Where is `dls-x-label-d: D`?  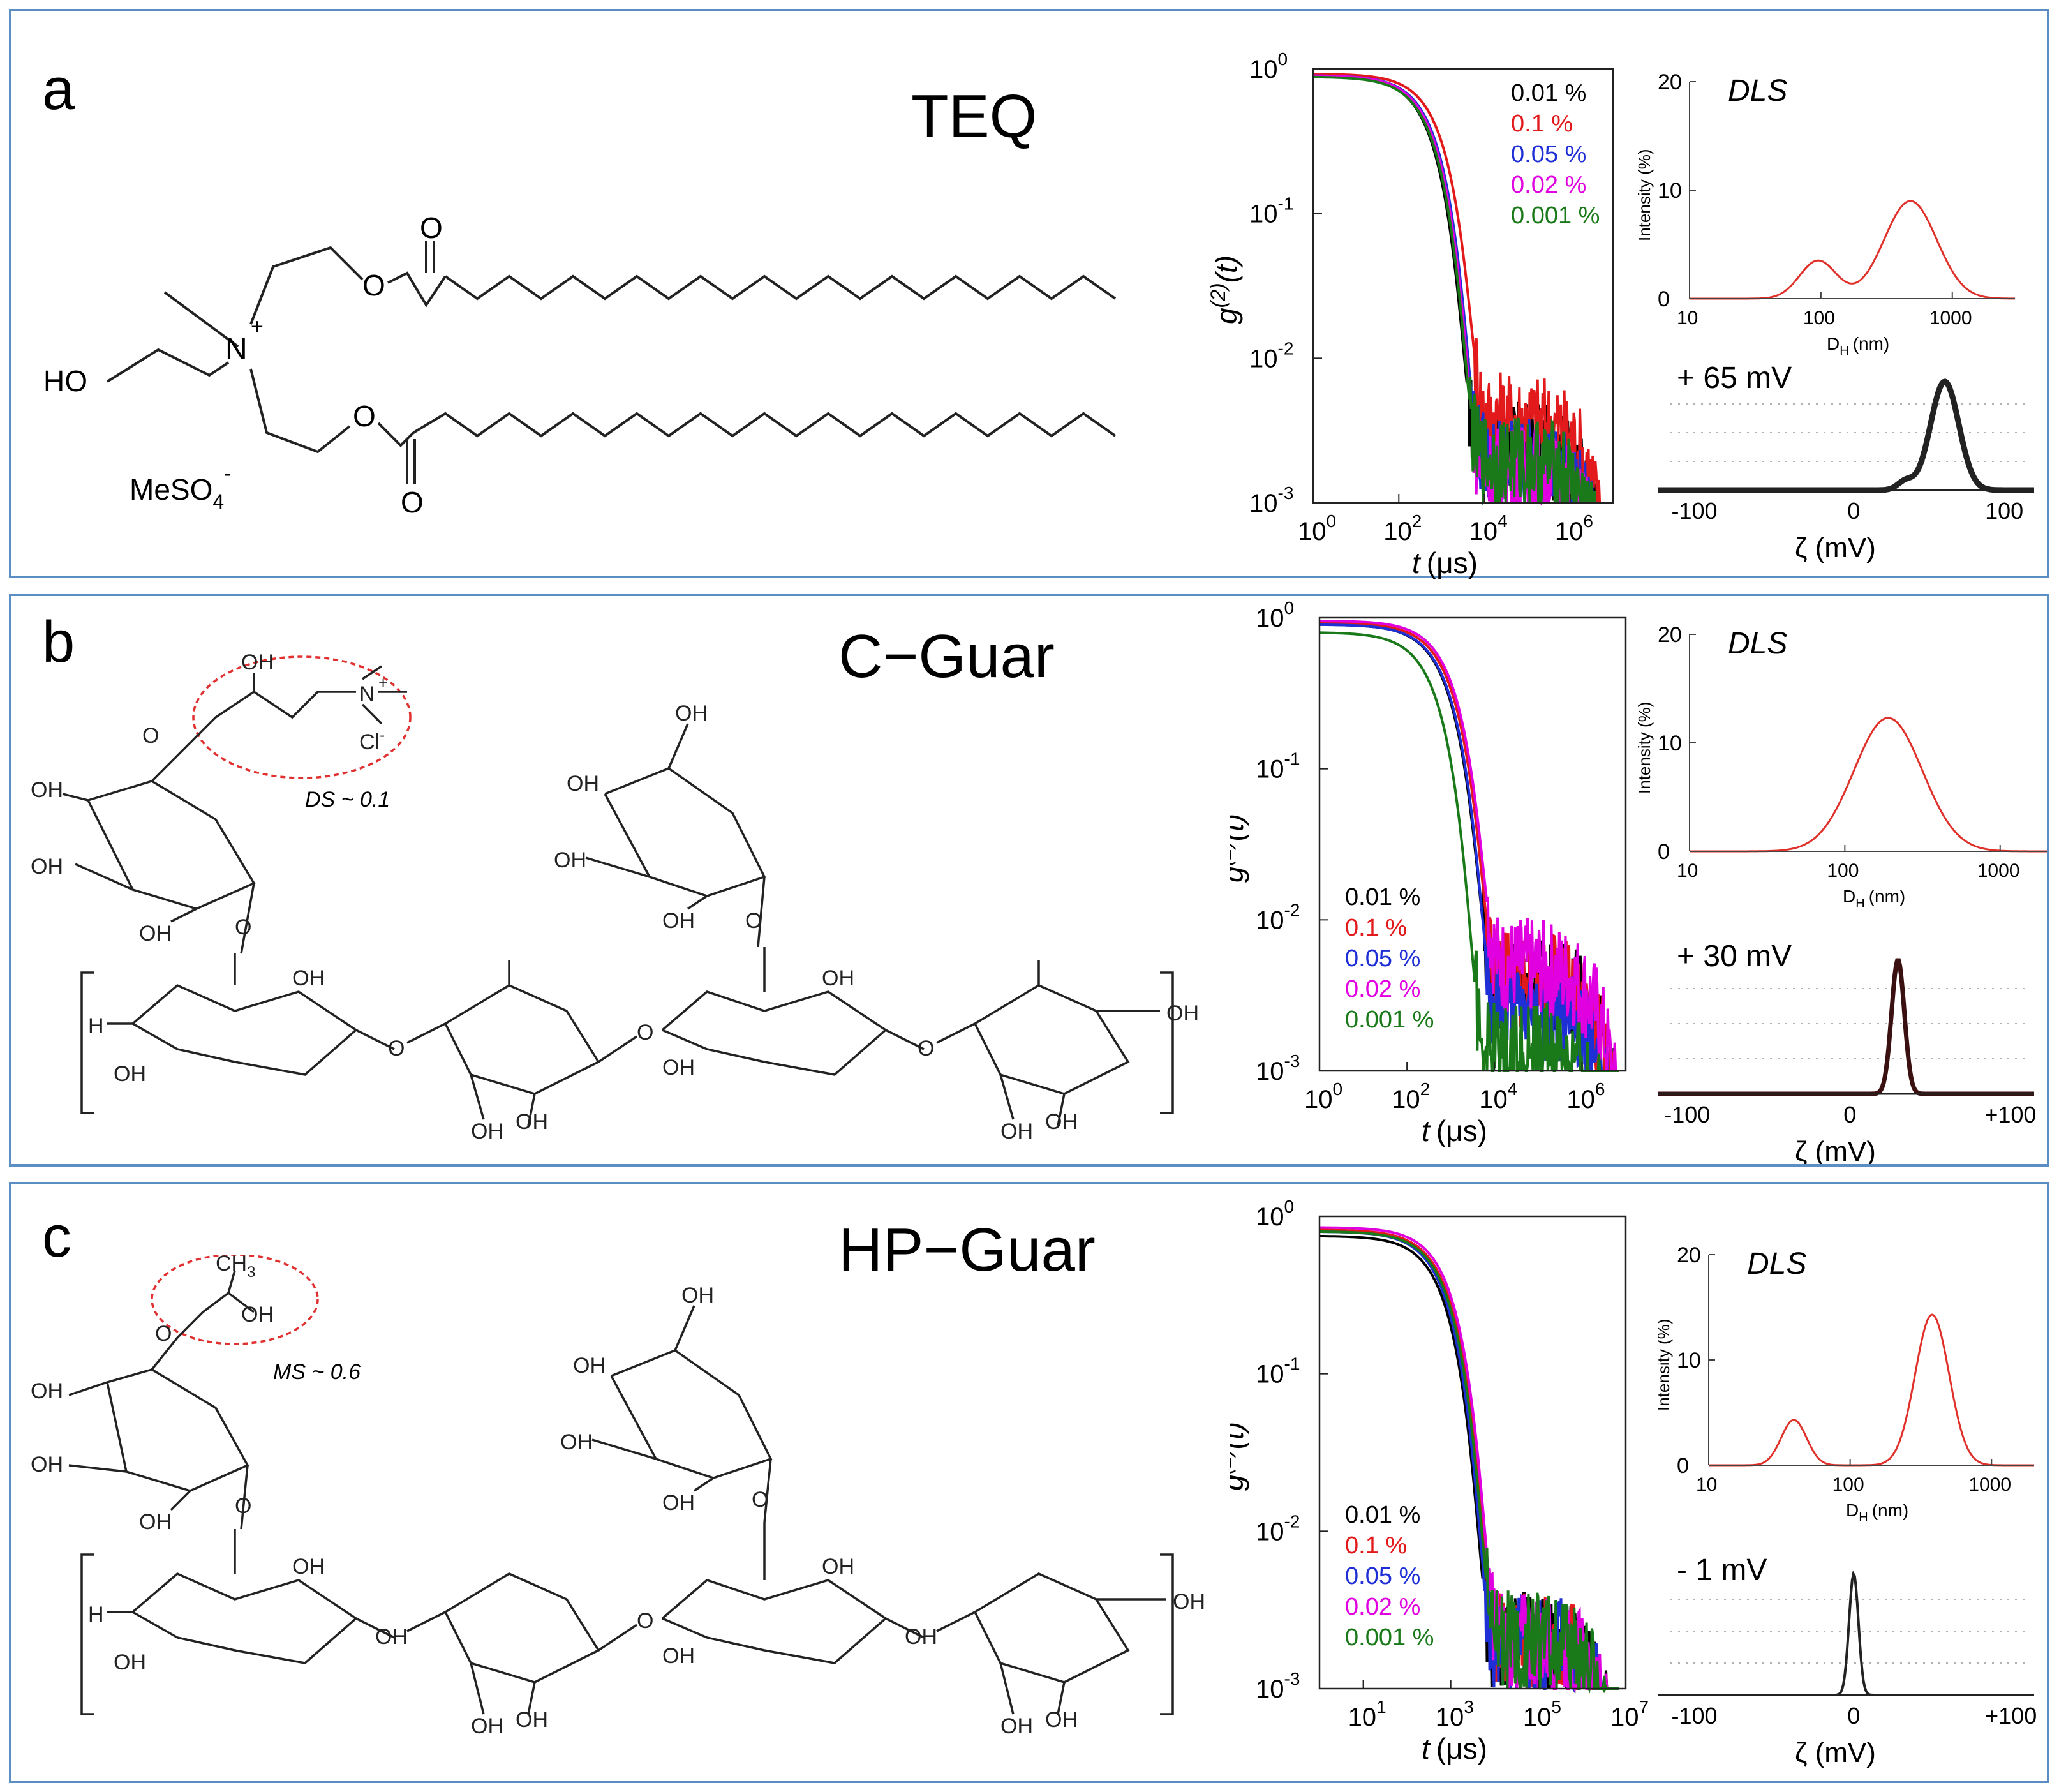
dls-x-label-d: D is located at coordinates (1833, 344).